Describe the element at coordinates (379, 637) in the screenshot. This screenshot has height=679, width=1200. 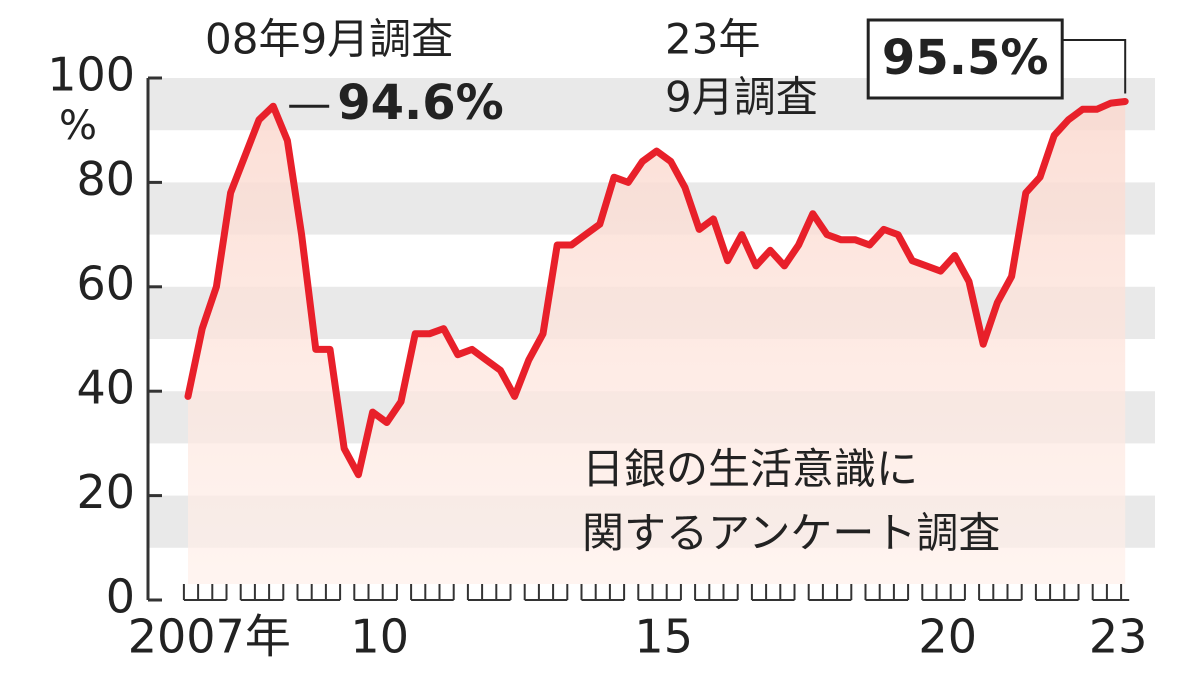
I see `x-tick-label: 10` at that location.